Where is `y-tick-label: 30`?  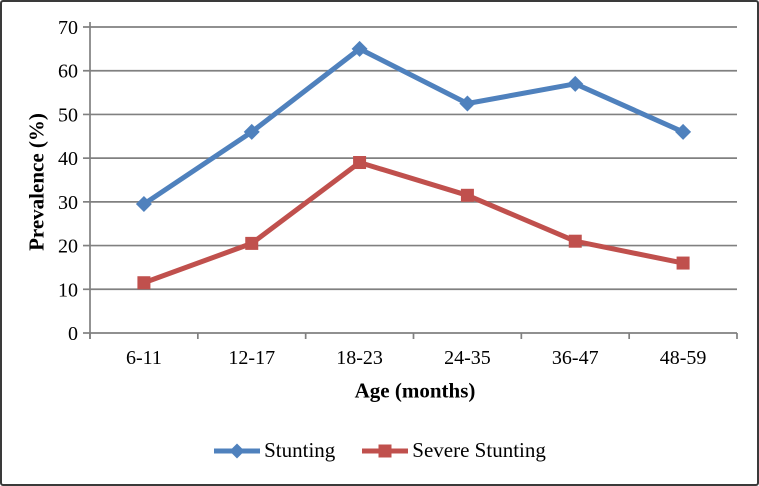 y-tick-label: 30 is located at coordinates (68, 203).